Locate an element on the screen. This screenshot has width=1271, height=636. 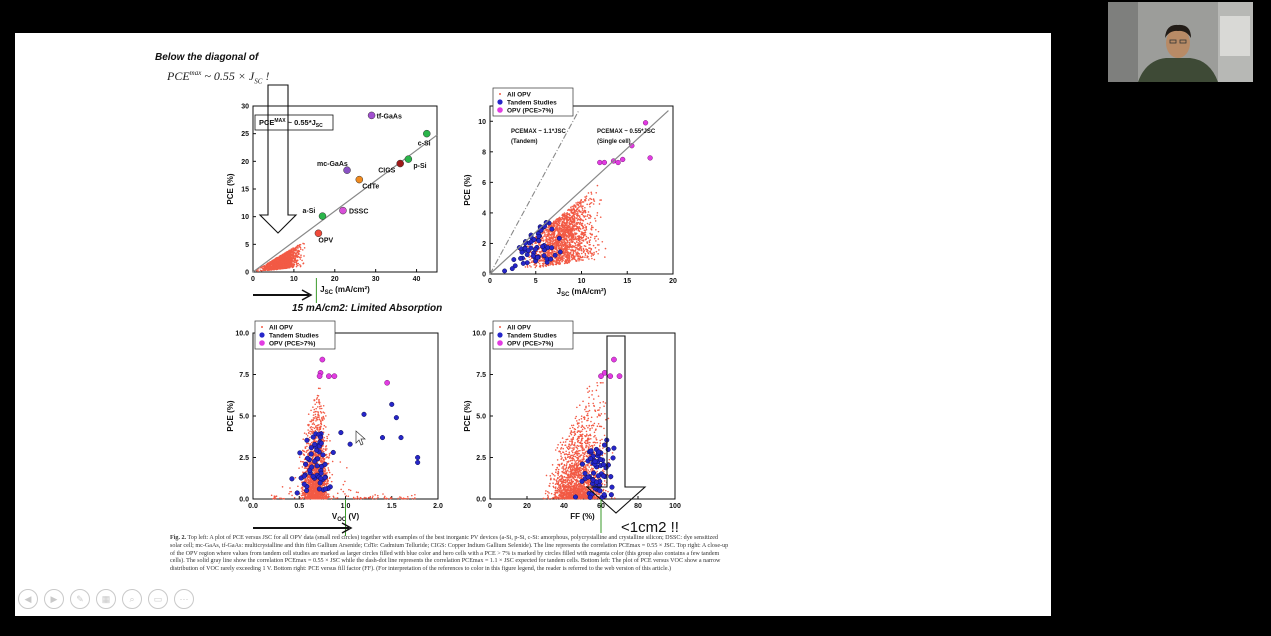
inorganic-label: OPV is located at coordinates (325, 240).